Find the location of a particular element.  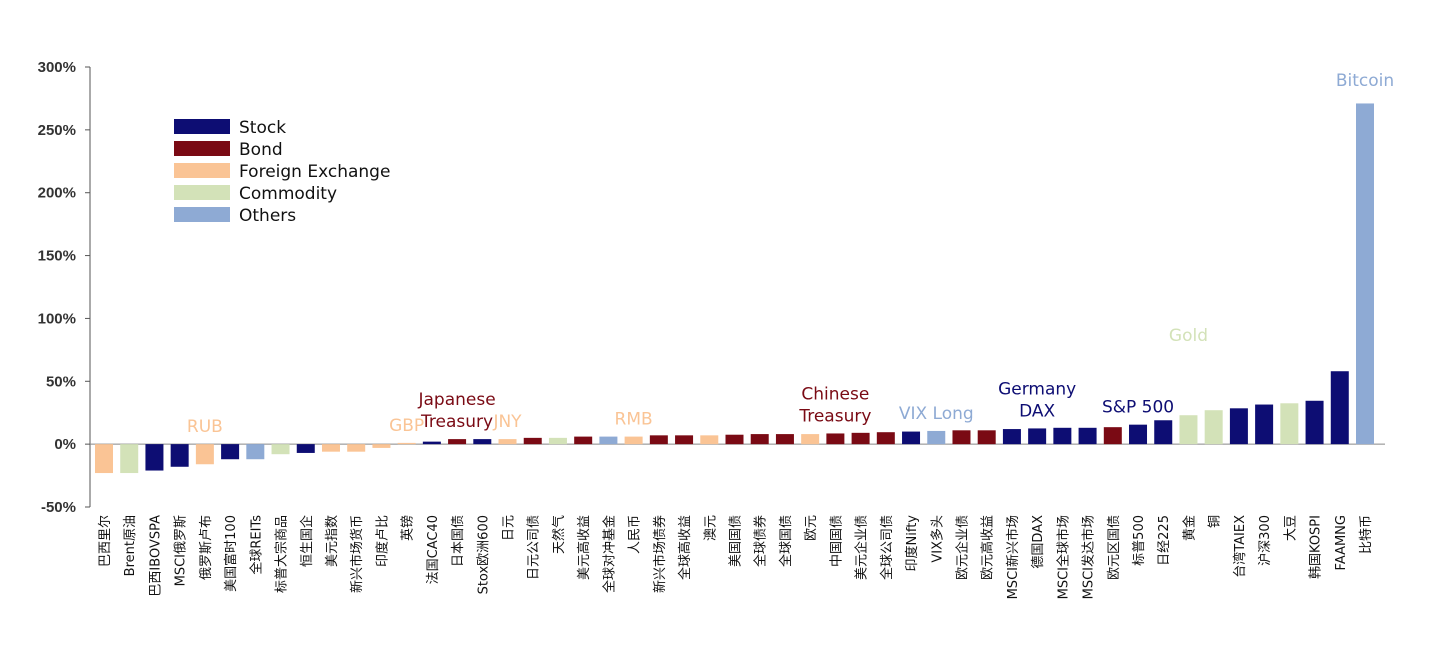

annotation-label: JNY is located at coordinates (507, 422).